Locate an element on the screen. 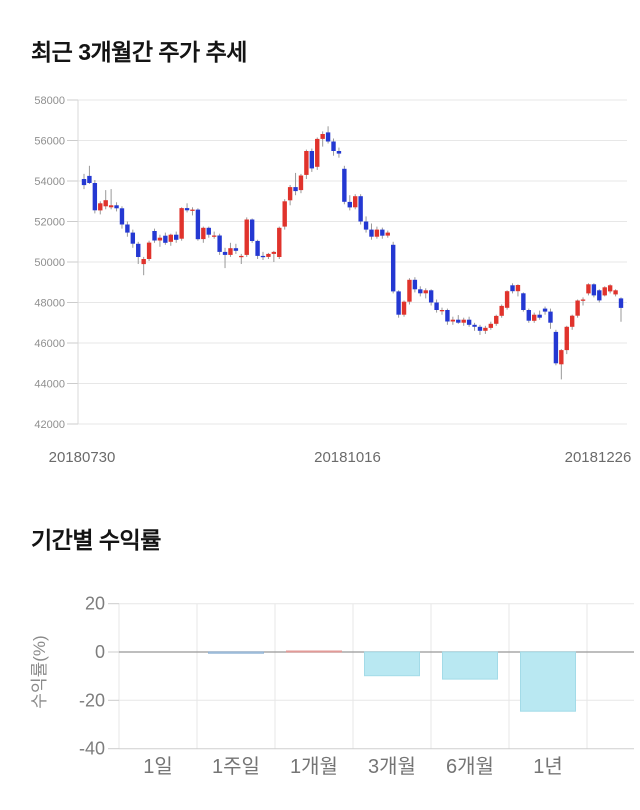  svg-text: 42000 is located at coordinates (49, 425).